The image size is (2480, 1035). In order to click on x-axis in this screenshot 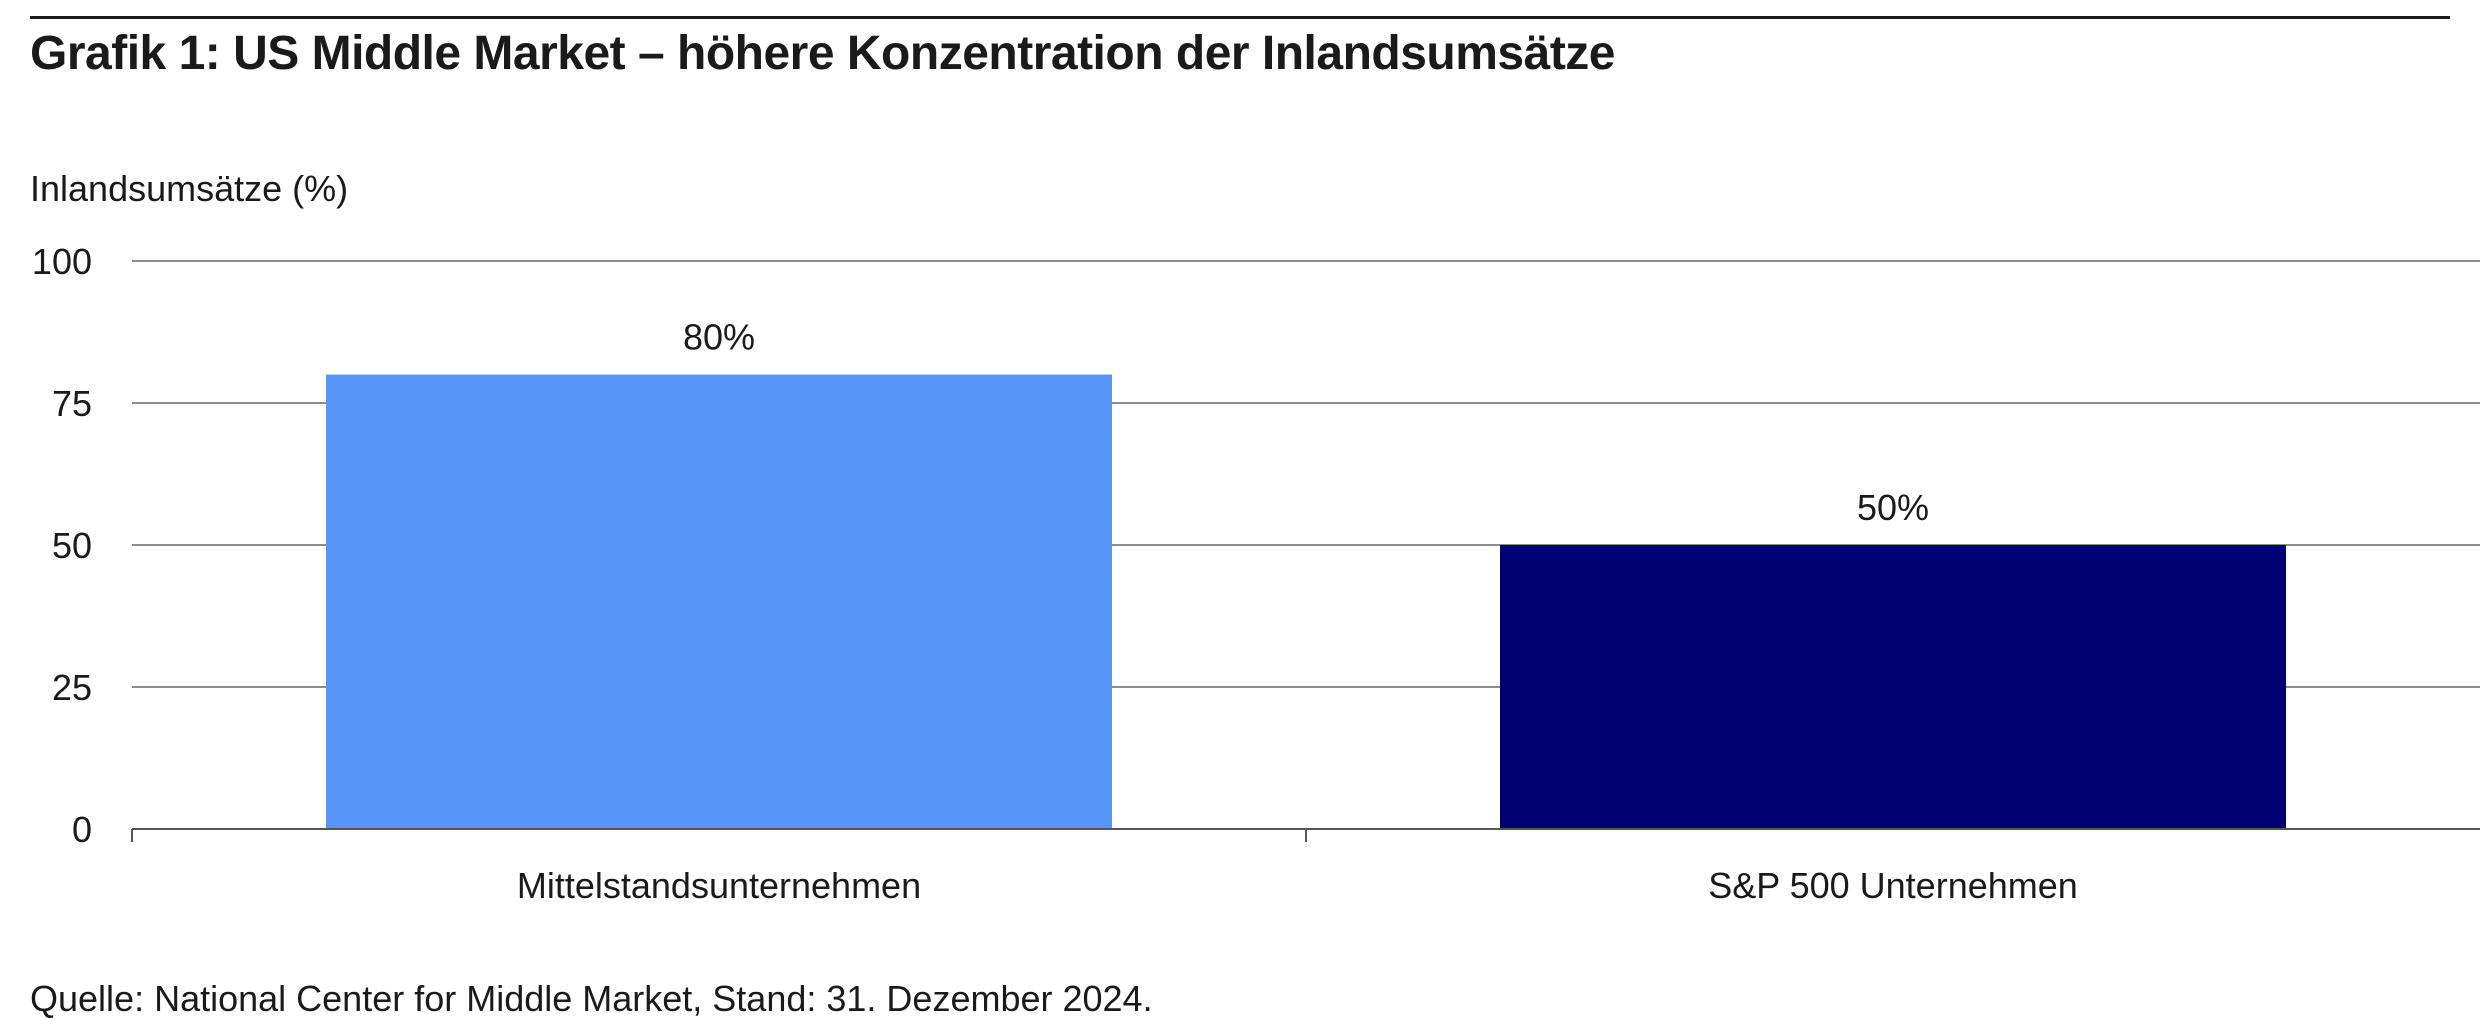, I will do `click(1305, 835)`.